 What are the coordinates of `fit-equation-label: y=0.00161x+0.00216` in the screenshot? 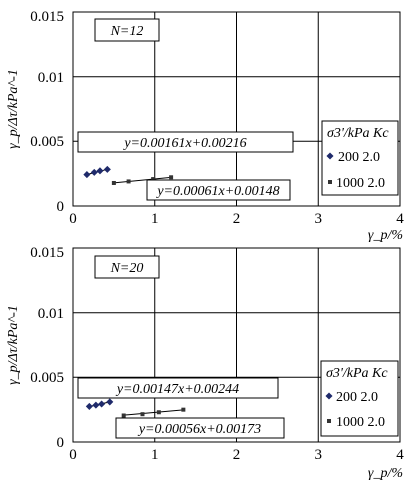 It's located at (184, 143).